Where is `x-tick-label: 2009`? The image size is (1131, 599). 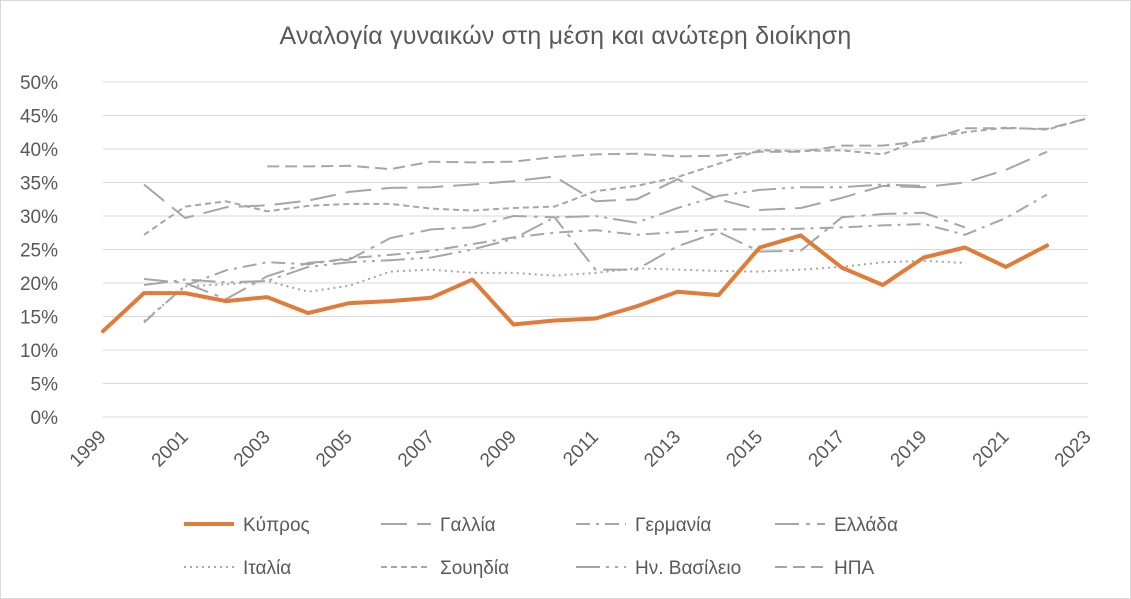 x-tick-label: 2009 is located at coordinates (498, 449).